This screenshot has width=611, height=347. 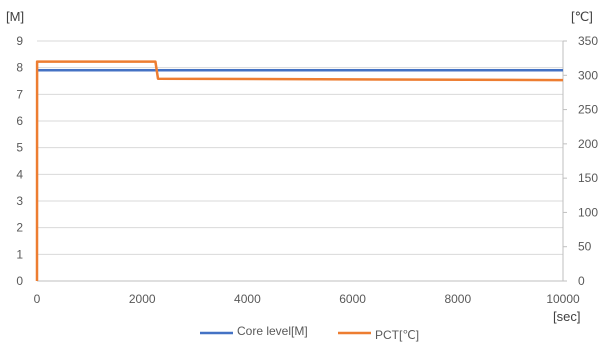 I want to click on legend-label-0: Core level[M], so click(x=272, y=331).